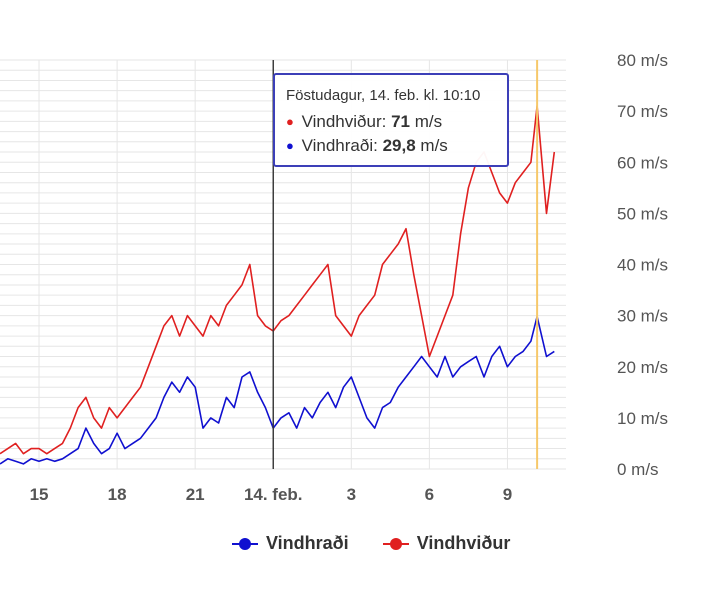  What do you see at coordinates (245, 544) in the screenshot?
I see `vindhradi-legend-icon` at bounding box center [245, 544].